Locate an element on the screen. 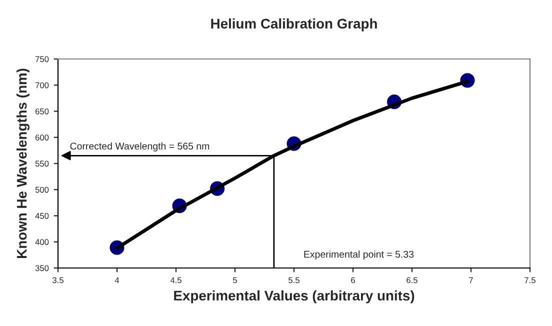 The width and height of the screenshot is (552, 326). x-tick-label: 3.5 is located at coordinates (58, 280).